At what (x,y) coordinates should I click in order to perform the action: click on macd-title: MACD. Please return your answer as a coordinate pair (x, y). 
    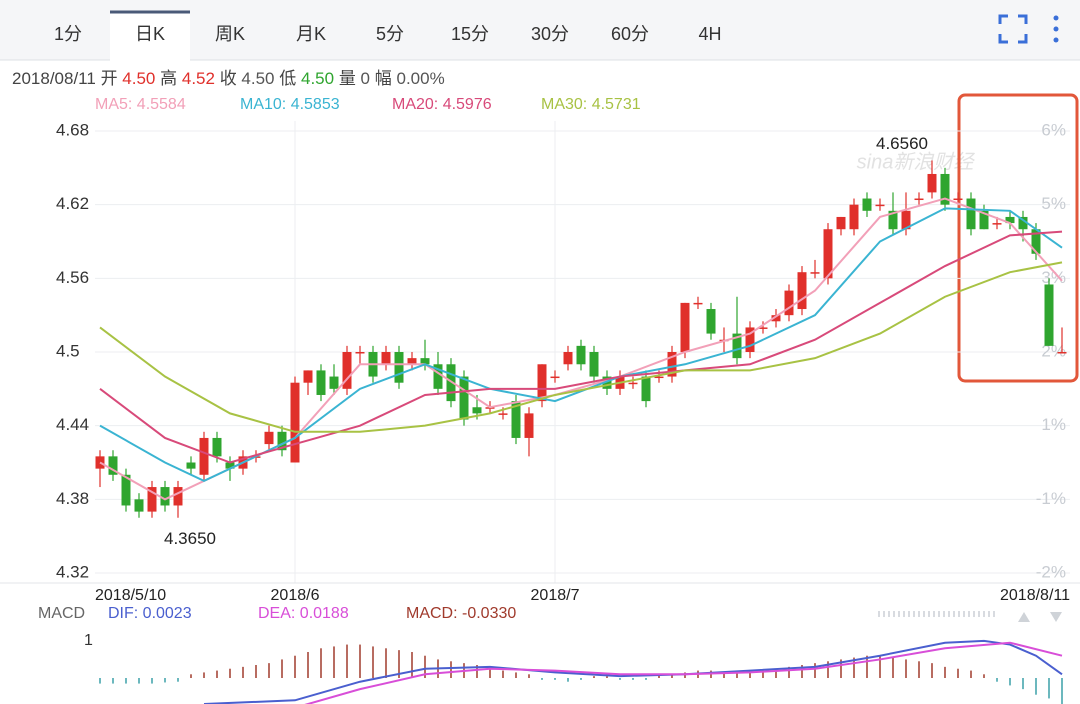
    Looking at the image, I should click on (61, 613).